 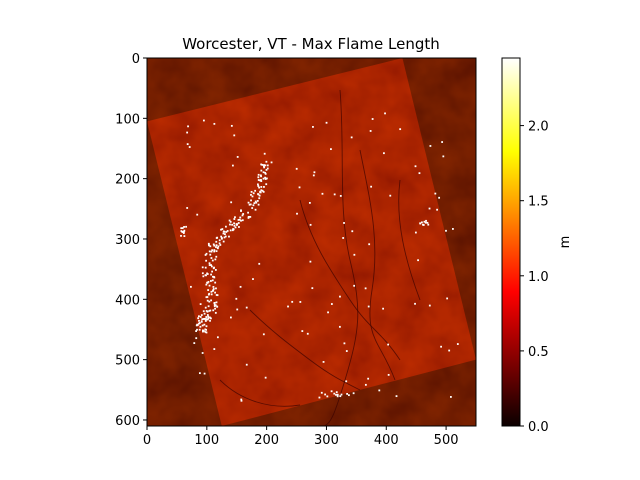 What do you see at coordinates (266, 440) in the screenshot?
I see `x-tick-label: 200` at bounding box center [266, 440].